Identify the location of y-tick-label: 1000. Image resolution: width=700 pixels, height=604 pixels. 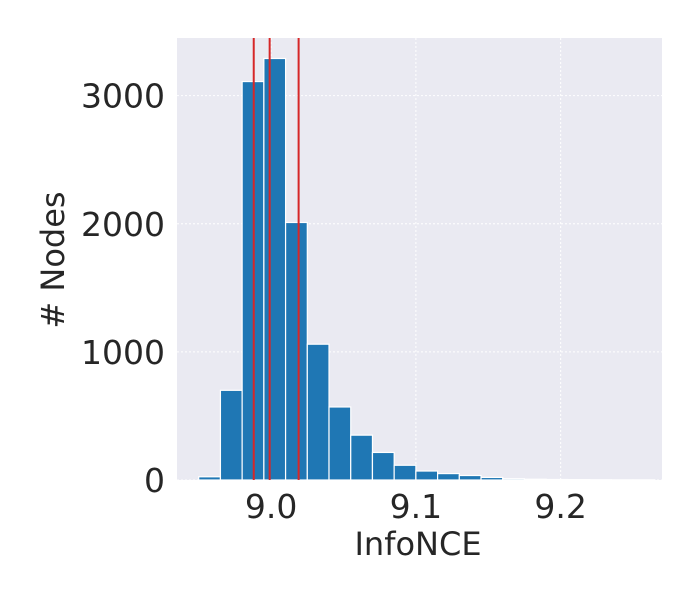
(123, 352).